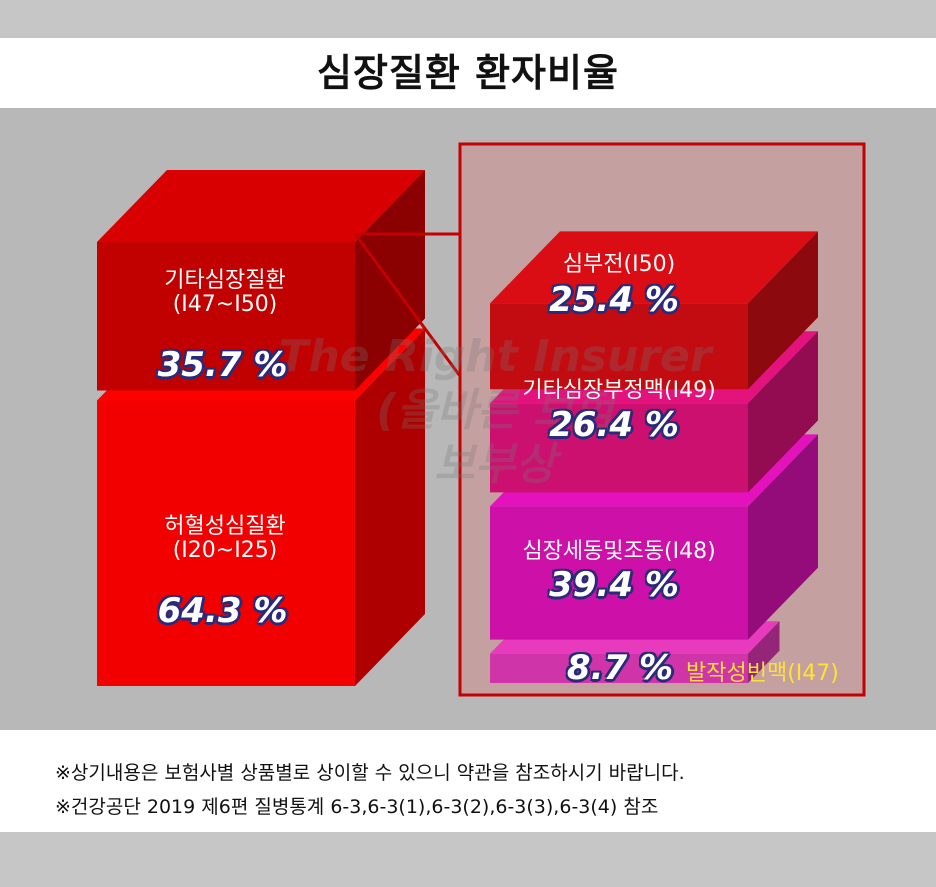 The image size is (936, 887). Describe the element at coordinates (764, 652) in the screenshot. I see `bar-psvt-side` at that location.